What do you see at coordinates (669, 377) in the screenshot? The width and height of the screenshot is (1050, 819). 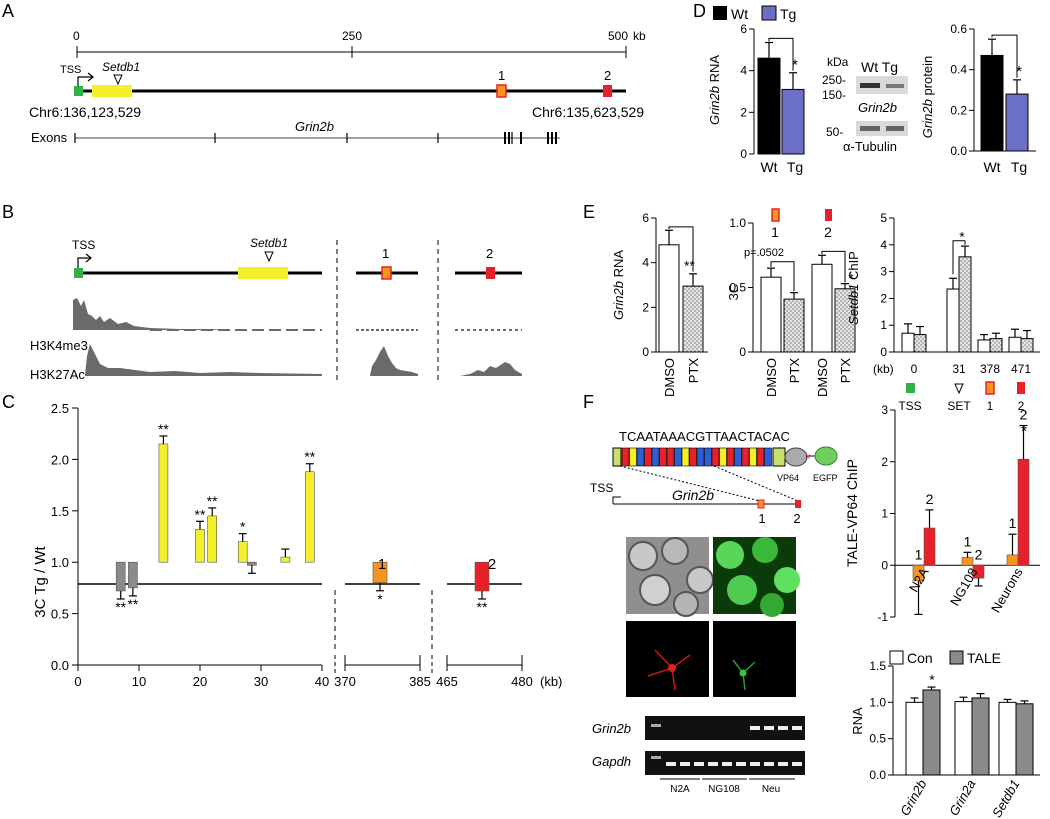 I see `x-label: DMSO` at bounding box center [669, 377].